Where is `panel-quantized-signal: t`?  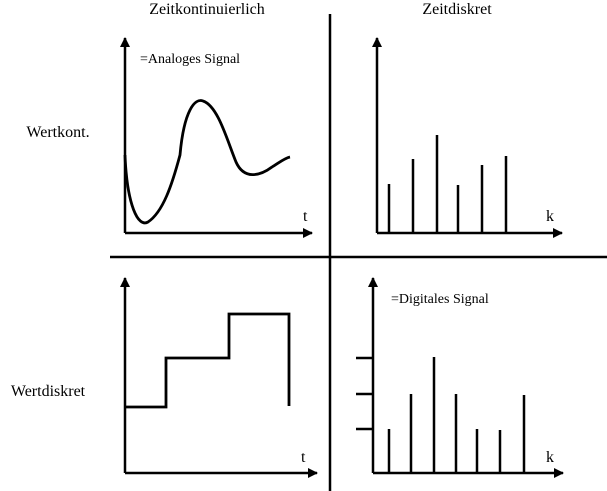
panel-quantized-signal: t is located at coordinates (219, 377).